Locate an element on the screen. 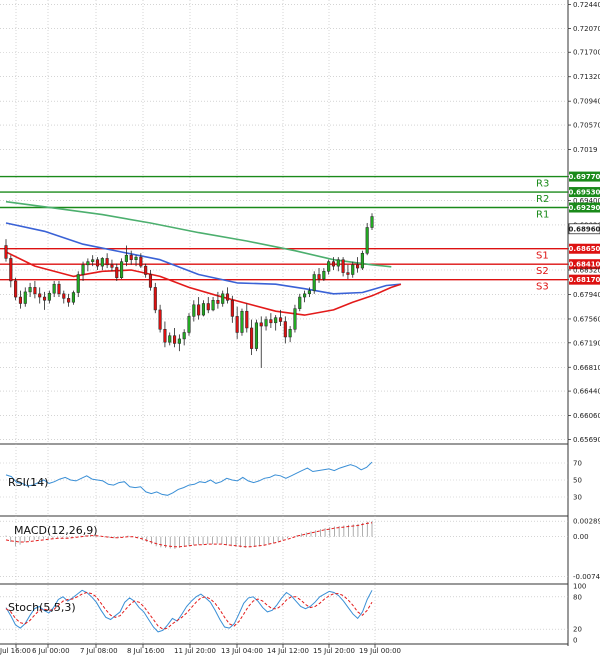 The height and width of the screenshot is (657, 600). price-tick-label: 0.65690 is located at coordinates (586, 440).